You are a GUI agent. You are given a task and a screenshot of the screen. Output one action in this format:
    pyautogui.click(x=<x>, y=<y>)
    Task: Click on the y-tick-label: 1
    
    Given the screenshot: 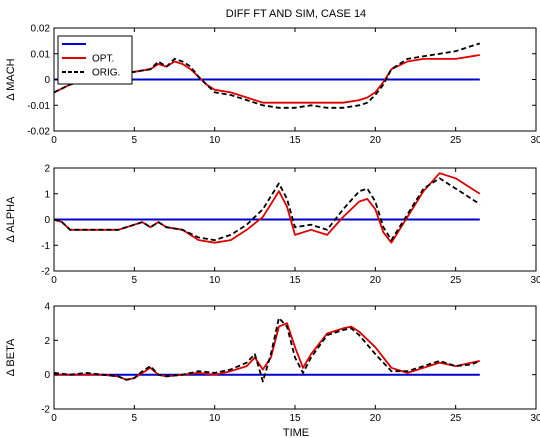 What is the action you would take?
    pyautogui.click(x=47, y=194)
    